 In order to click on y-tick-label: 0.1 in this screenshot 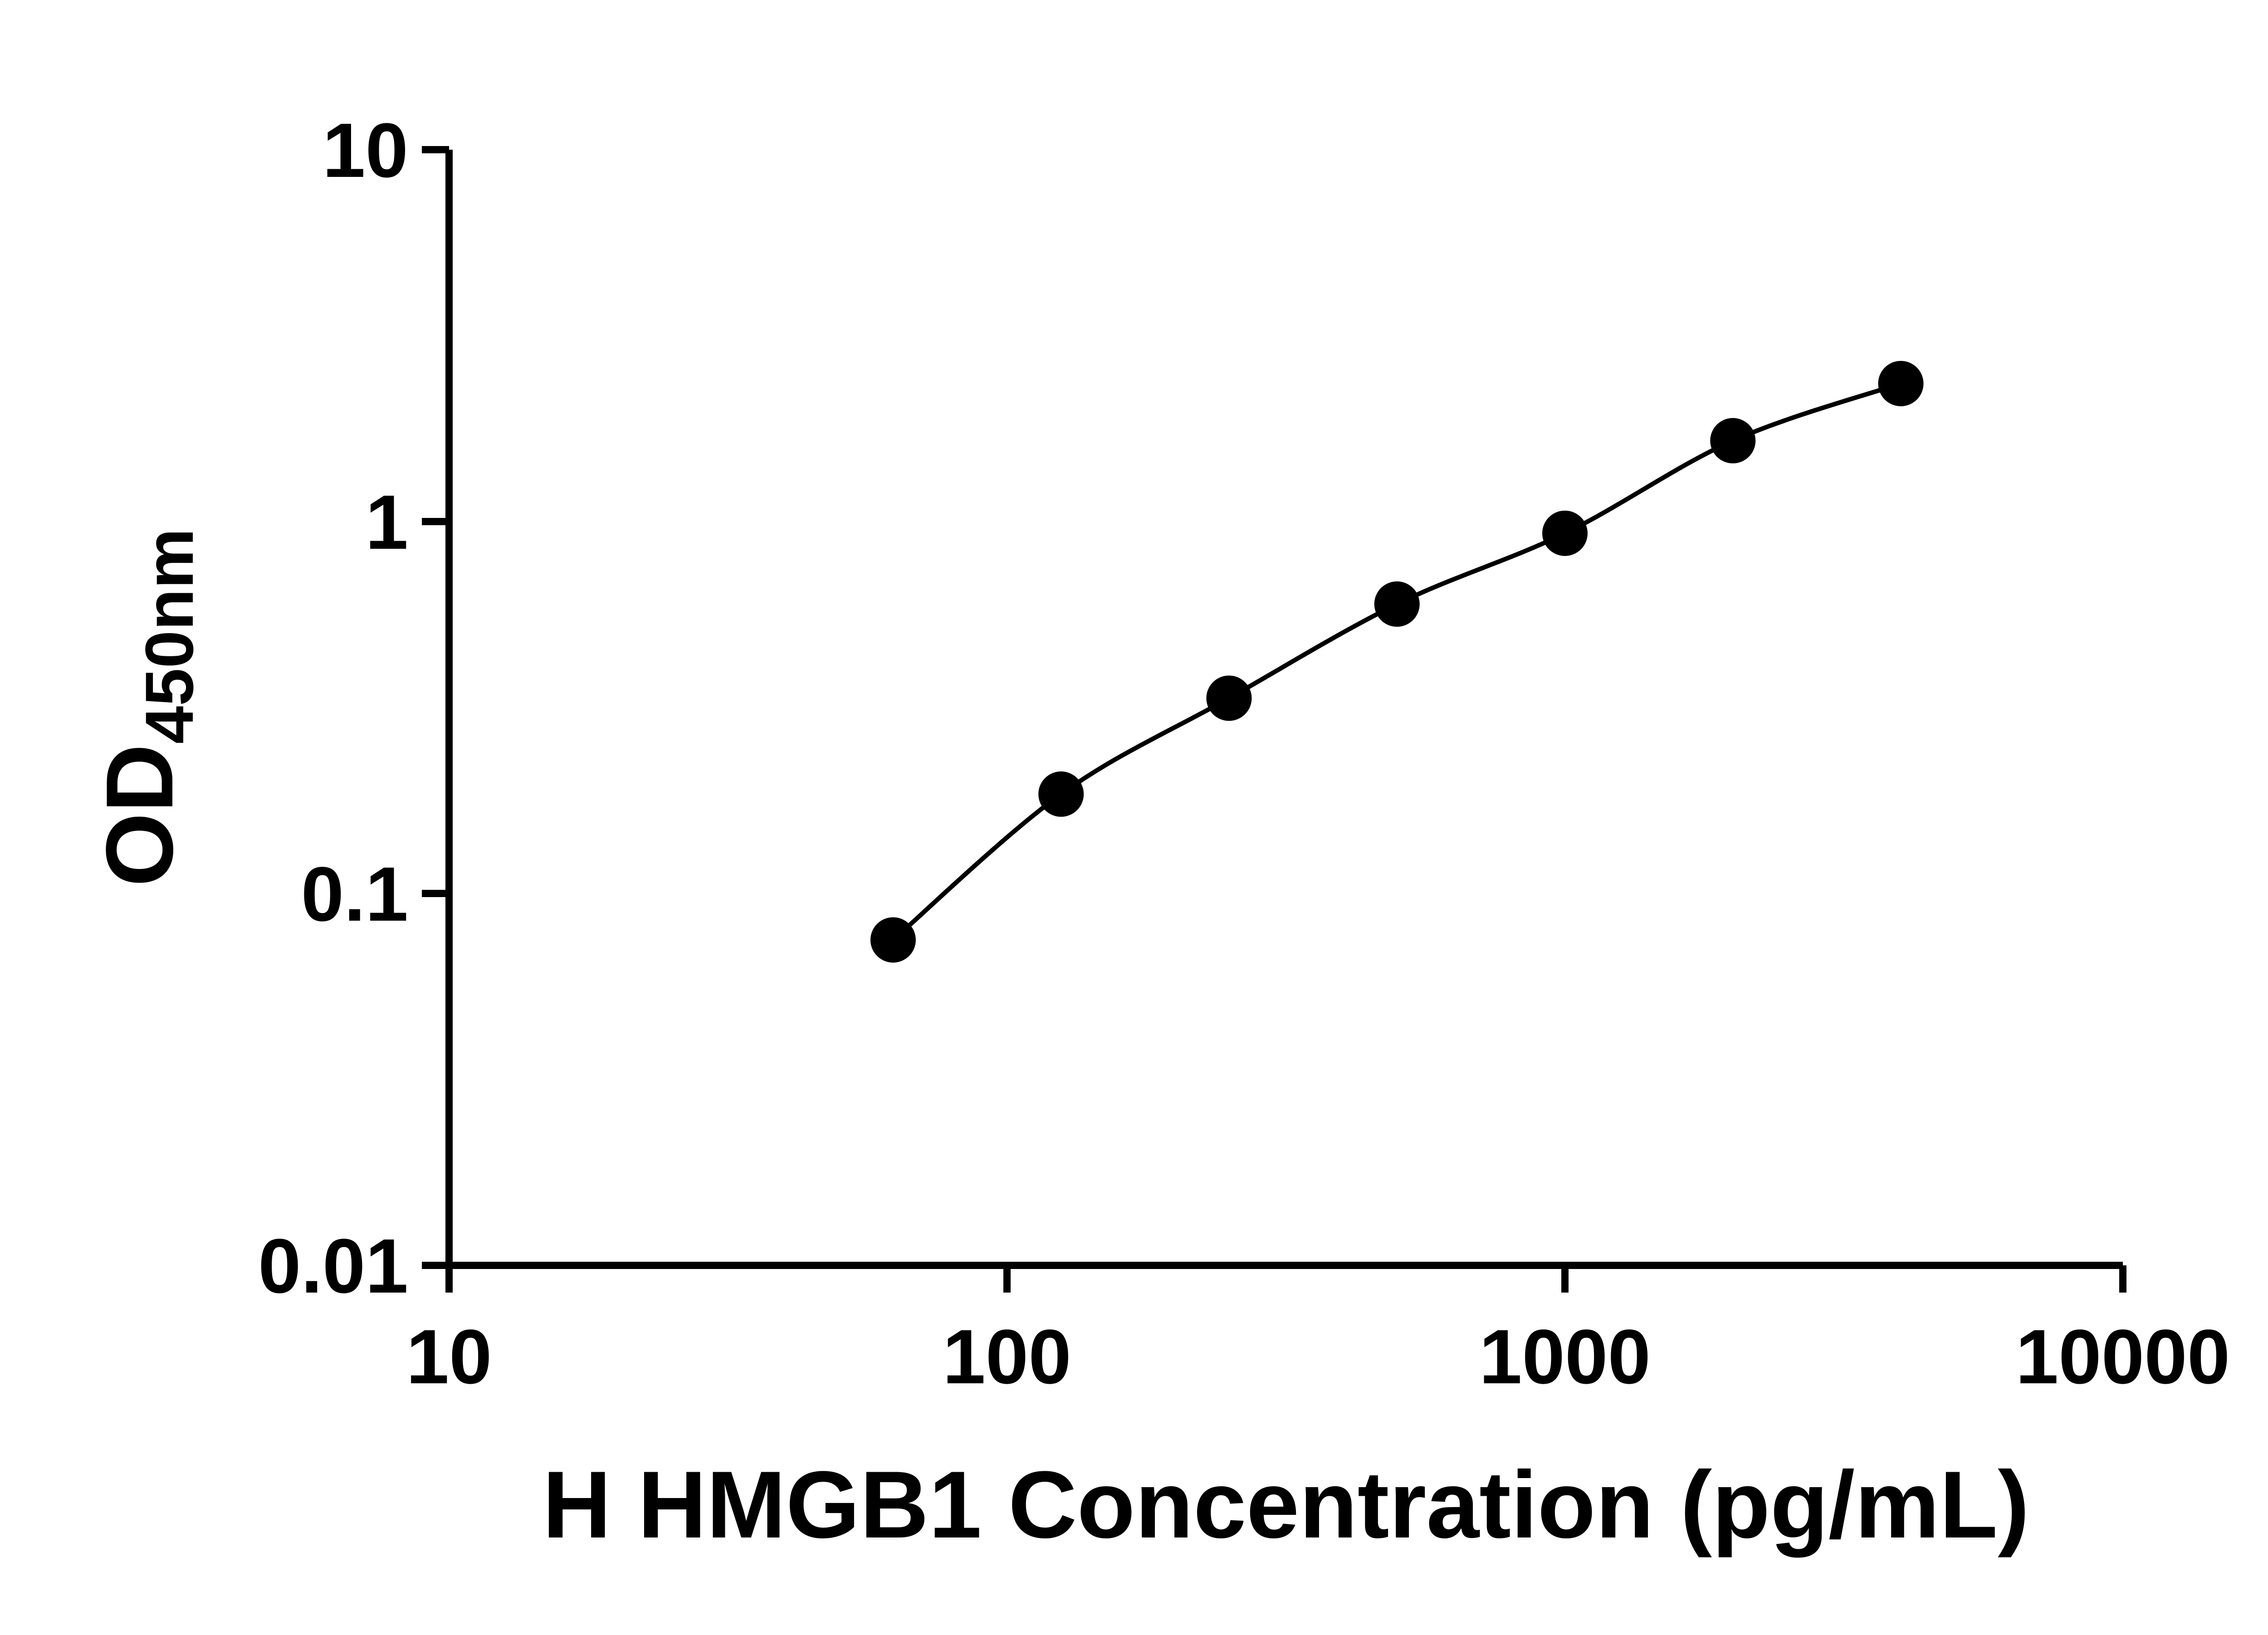, I will do `click(354, 894)`.